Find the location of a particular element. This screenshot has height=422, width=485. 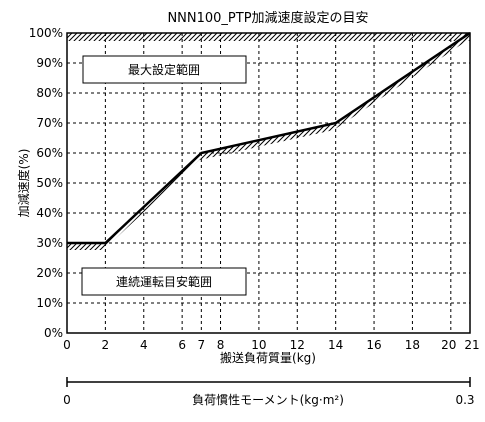

y-tick-label-20: 20% is located at coordinates (49, 273).